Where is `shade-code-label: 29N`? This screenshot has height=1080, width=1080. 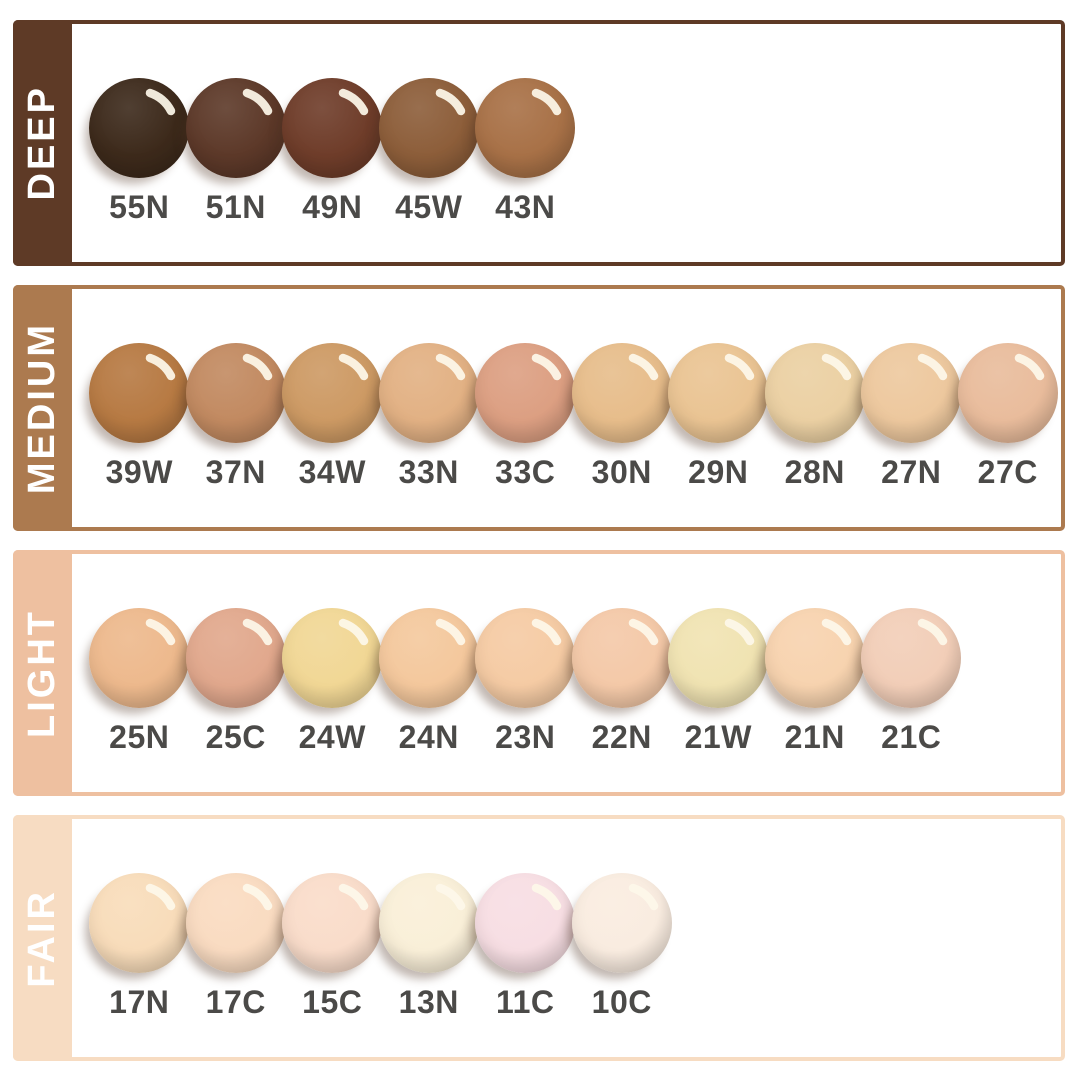
shade-code-label: 29N is located at coordinates (718, 472).